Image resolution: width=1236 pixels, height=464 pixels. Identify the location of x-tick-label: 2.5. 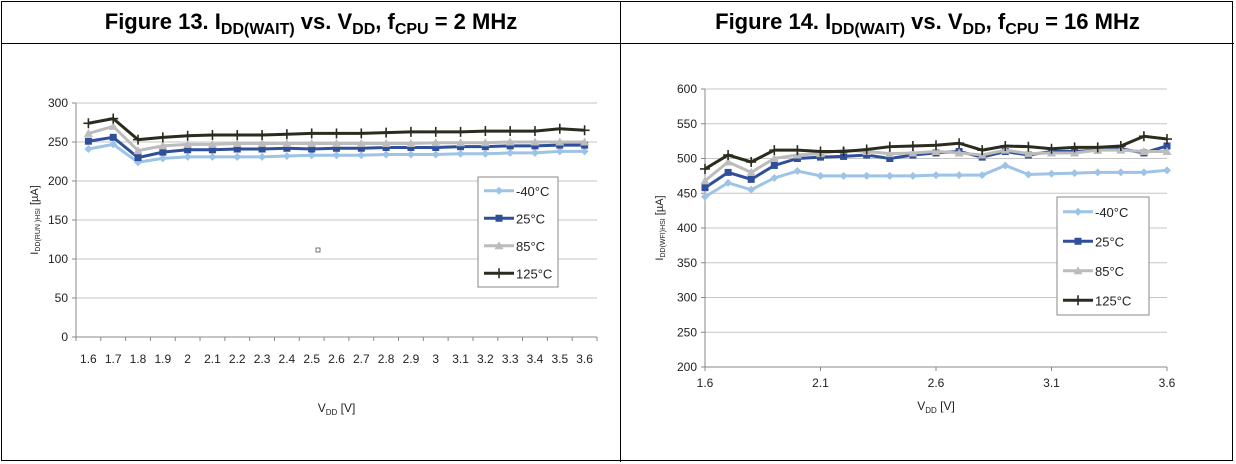
(311, 359).